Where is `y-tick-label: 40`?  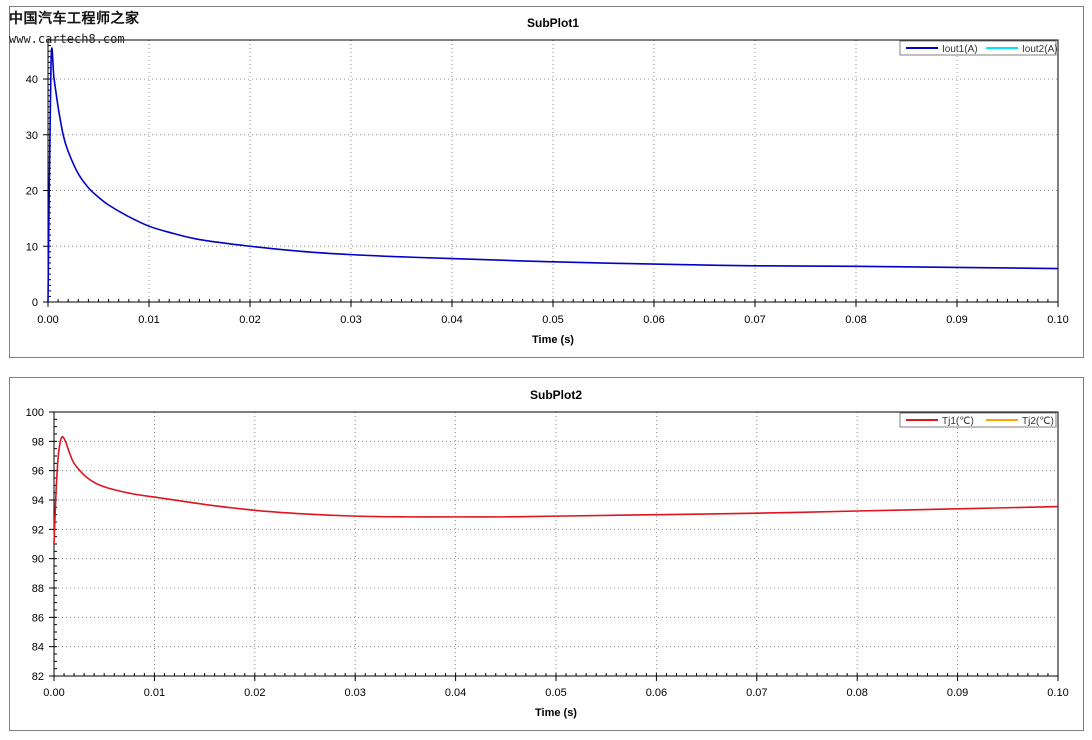 y-tick-label: 40 is located at coordinates (32, 80).